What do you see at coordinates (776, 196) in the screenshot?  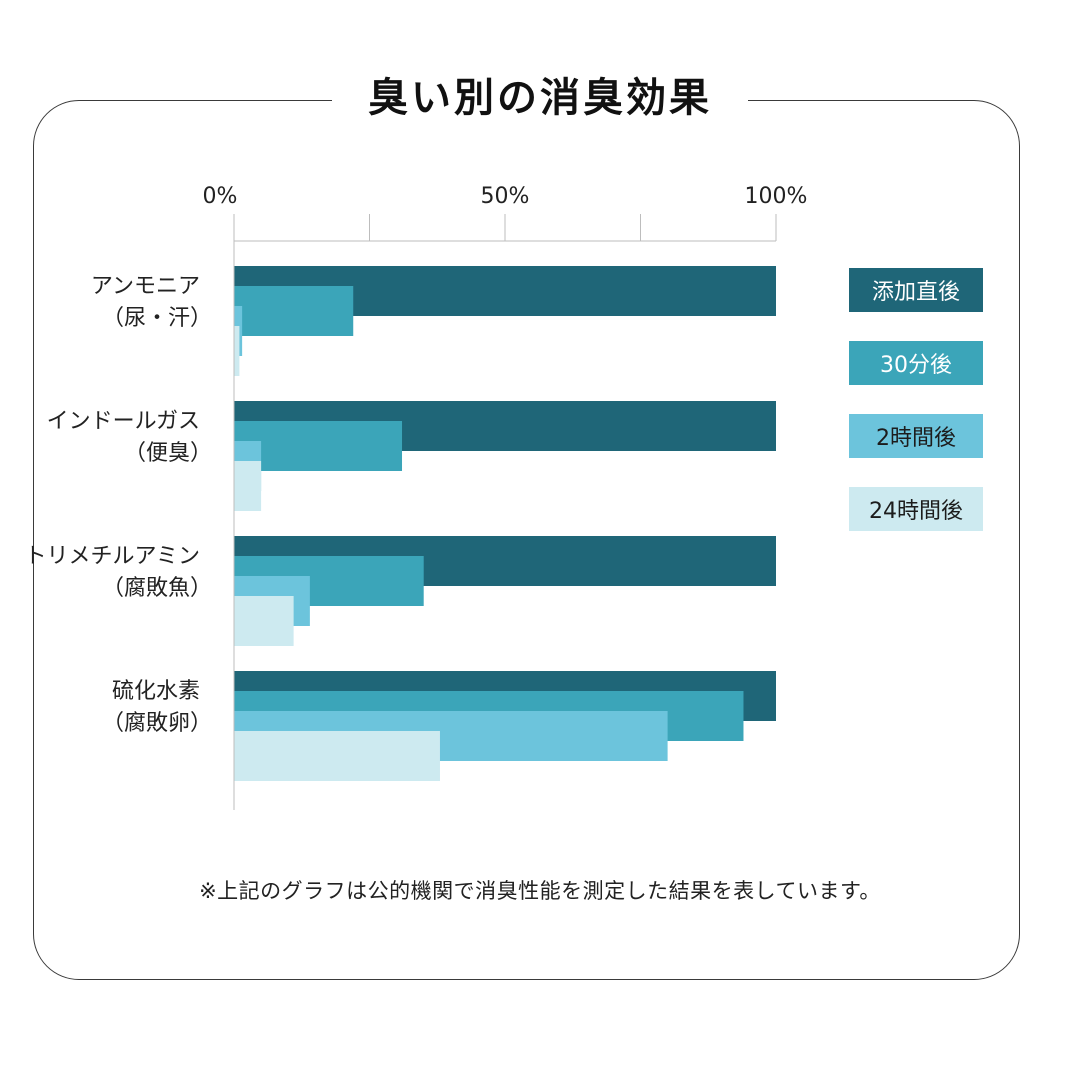 I see `x-tick-label: 100%` at bounding box center [776, 196].